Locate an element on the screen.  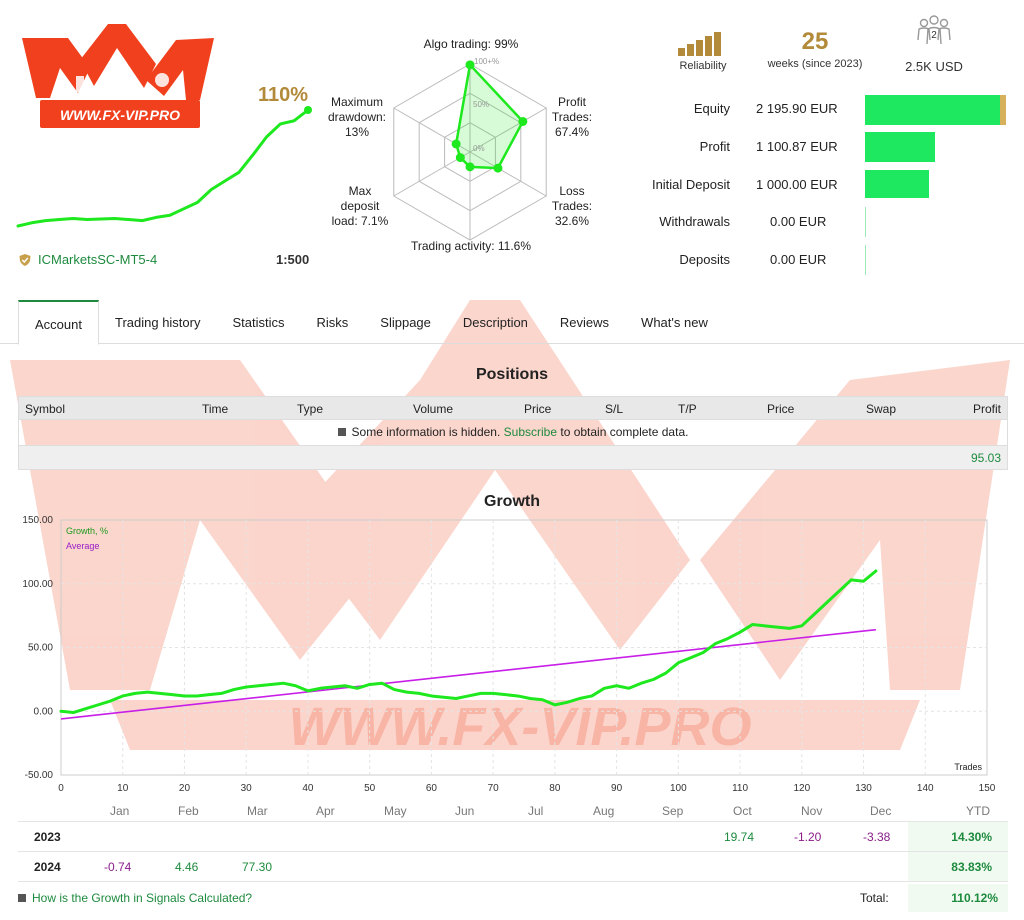
total-label: Total: is located at coordinates (874, 898).